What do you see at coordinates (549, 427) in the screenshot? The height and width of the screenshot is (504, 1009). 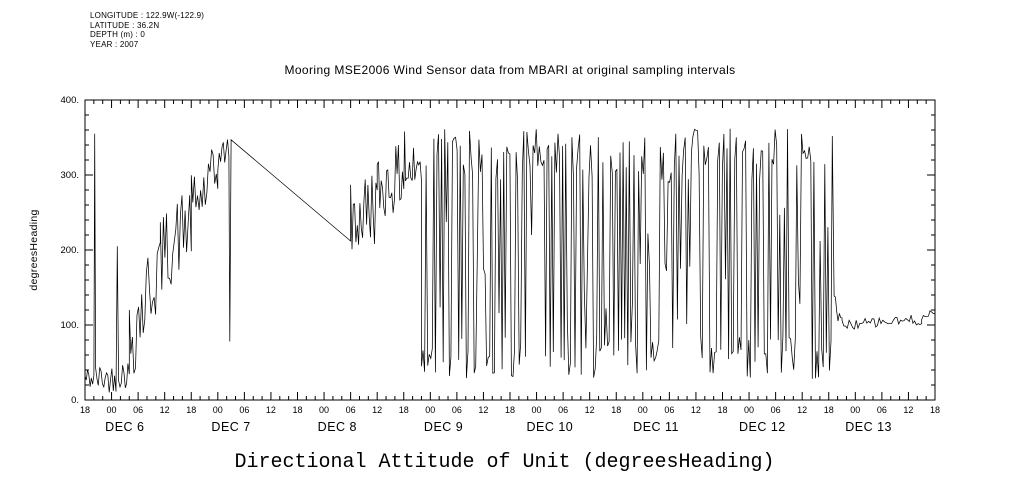 I see `date-label: DEC 10` at bounding box center [549, 427].